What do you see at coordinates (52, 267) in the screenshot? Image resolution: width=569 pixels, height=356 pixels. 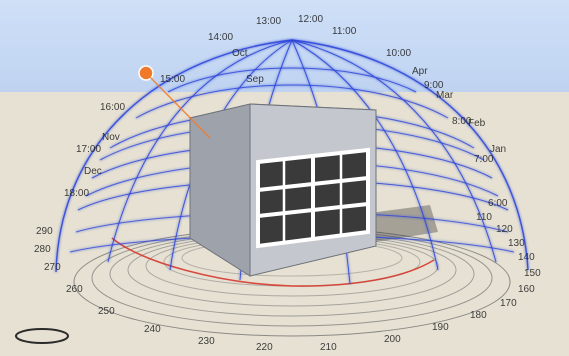 I see `deg-270: 270` at bounding box center [52, 267].